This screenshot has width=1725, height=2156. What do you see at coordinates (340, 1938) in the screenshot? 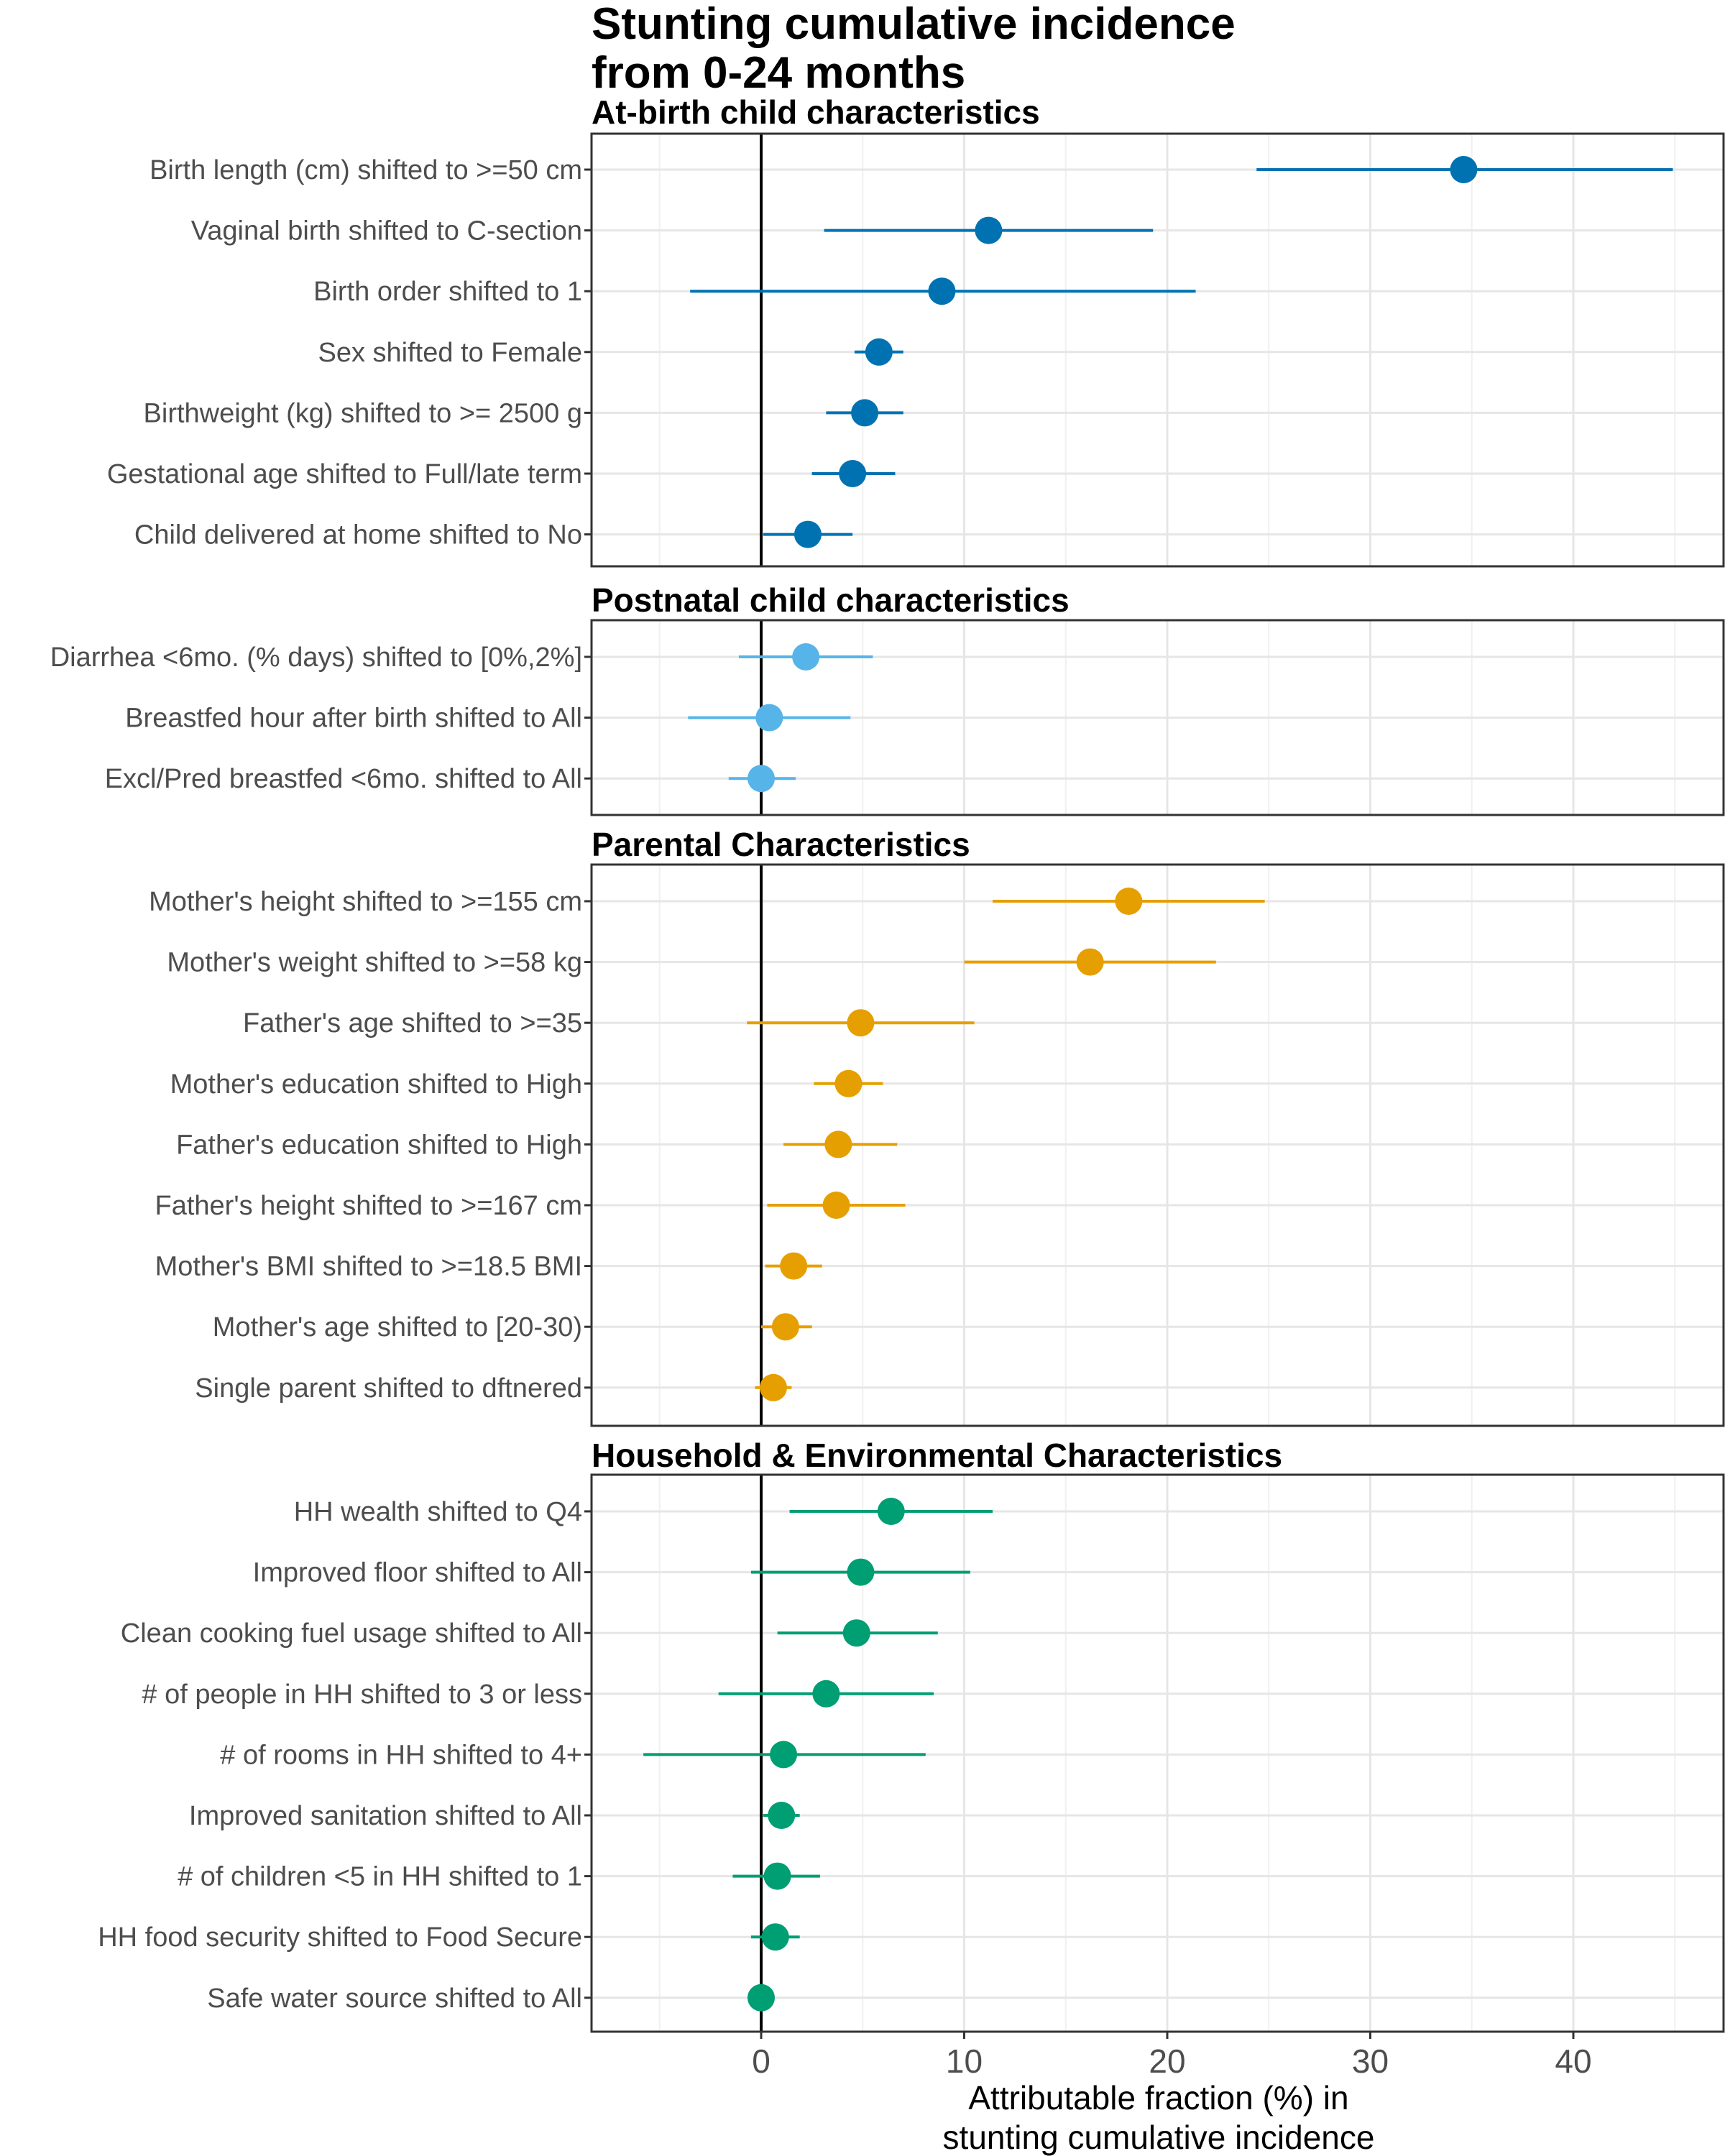
I see `row-label: HH food security shifted to Food Secure` at bounding box center [340, 1938].